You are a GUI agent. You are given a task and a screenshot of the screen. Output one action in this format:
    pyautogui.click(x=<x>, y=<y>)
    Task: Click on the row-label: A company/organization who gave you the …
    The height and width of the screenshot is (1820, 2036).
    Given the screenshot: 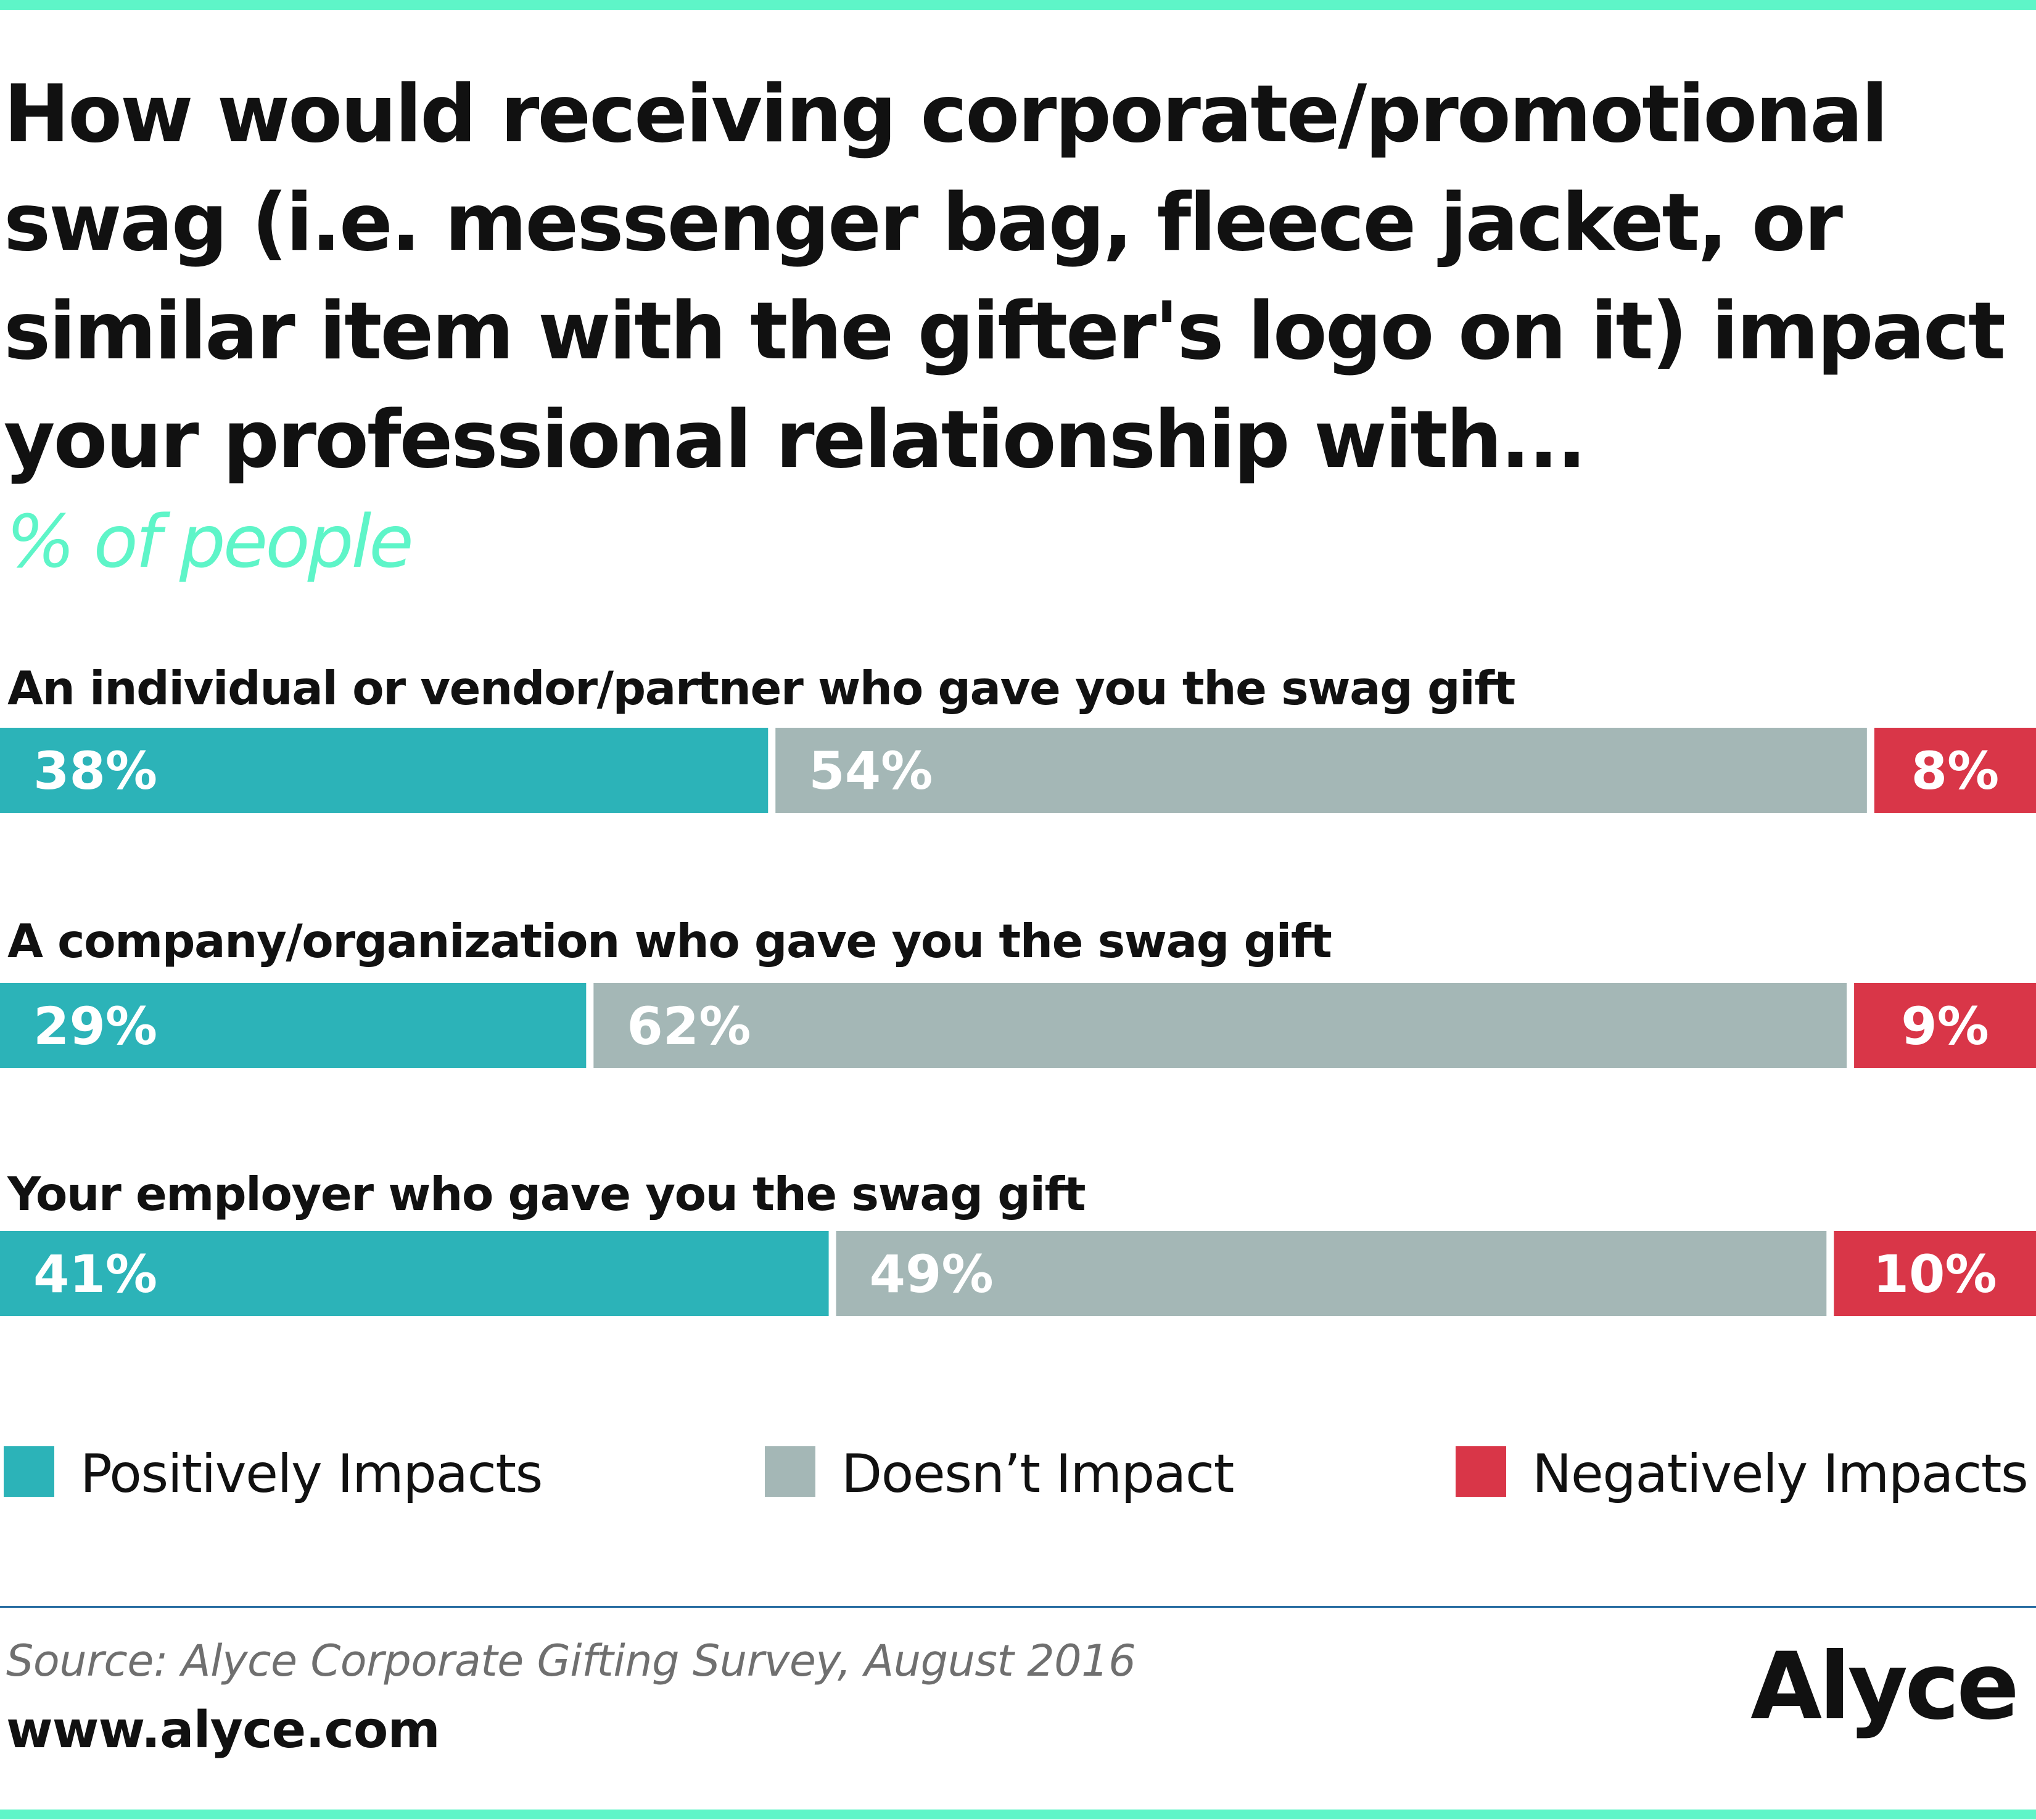 What is the action you would take?
    pyautogui.click(x=669, y=941)
    